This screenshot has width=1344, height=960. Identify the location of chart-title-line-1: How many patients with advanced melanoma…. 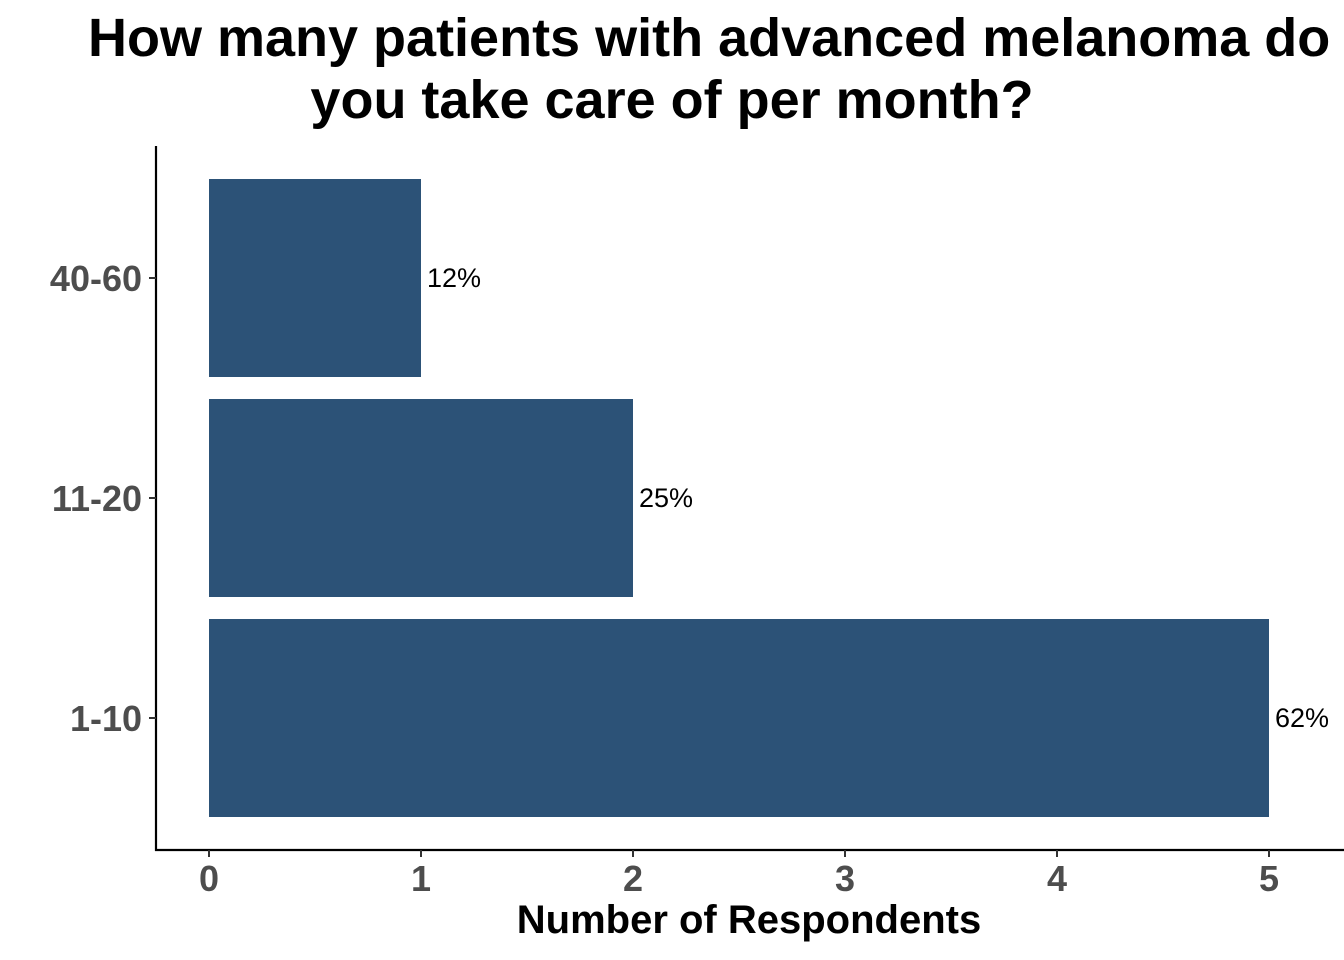
(709, 38).